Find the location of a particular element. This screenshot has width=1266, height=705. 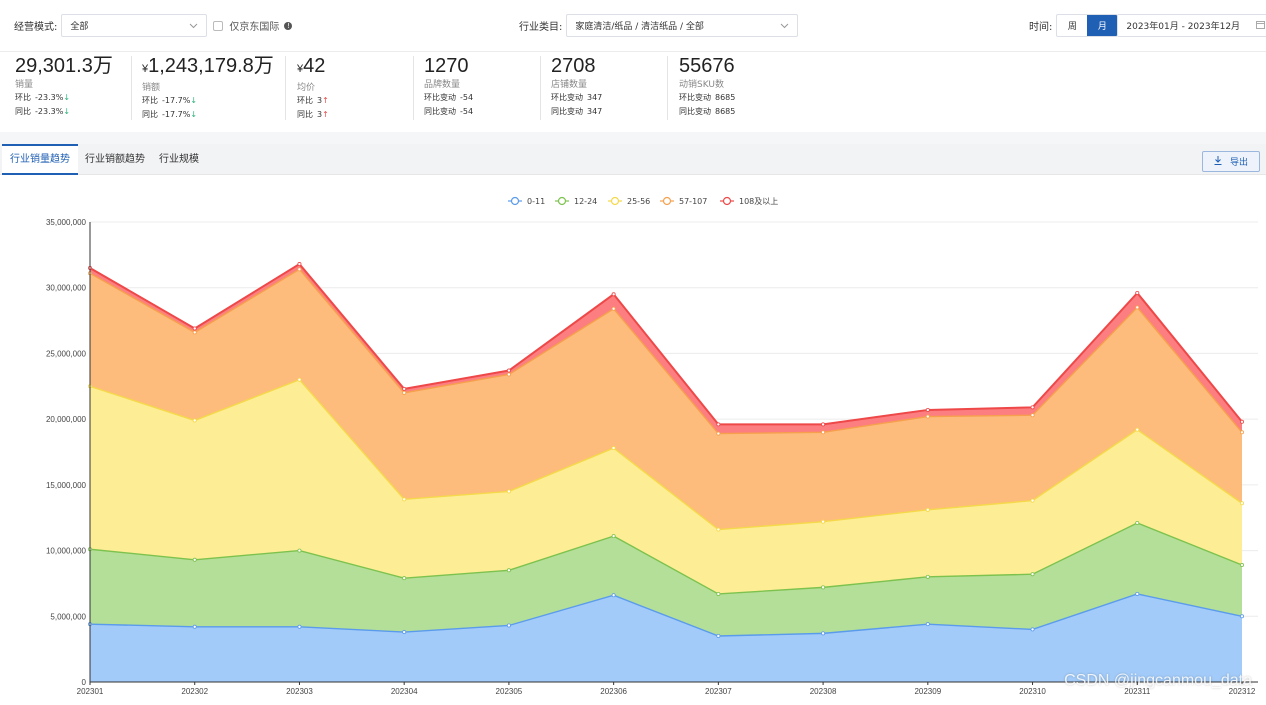

x-tick-label: 202301 is located at coordinates (90, 691).